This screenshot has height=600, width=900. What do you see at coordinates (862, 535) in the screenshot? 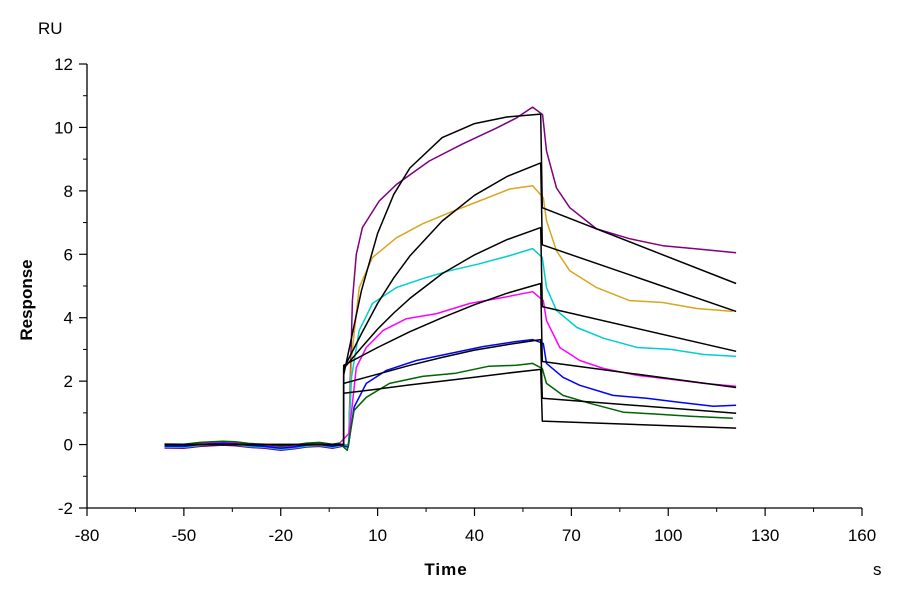
I see `x-tick-label: 160` at bounding box center [862, 535].